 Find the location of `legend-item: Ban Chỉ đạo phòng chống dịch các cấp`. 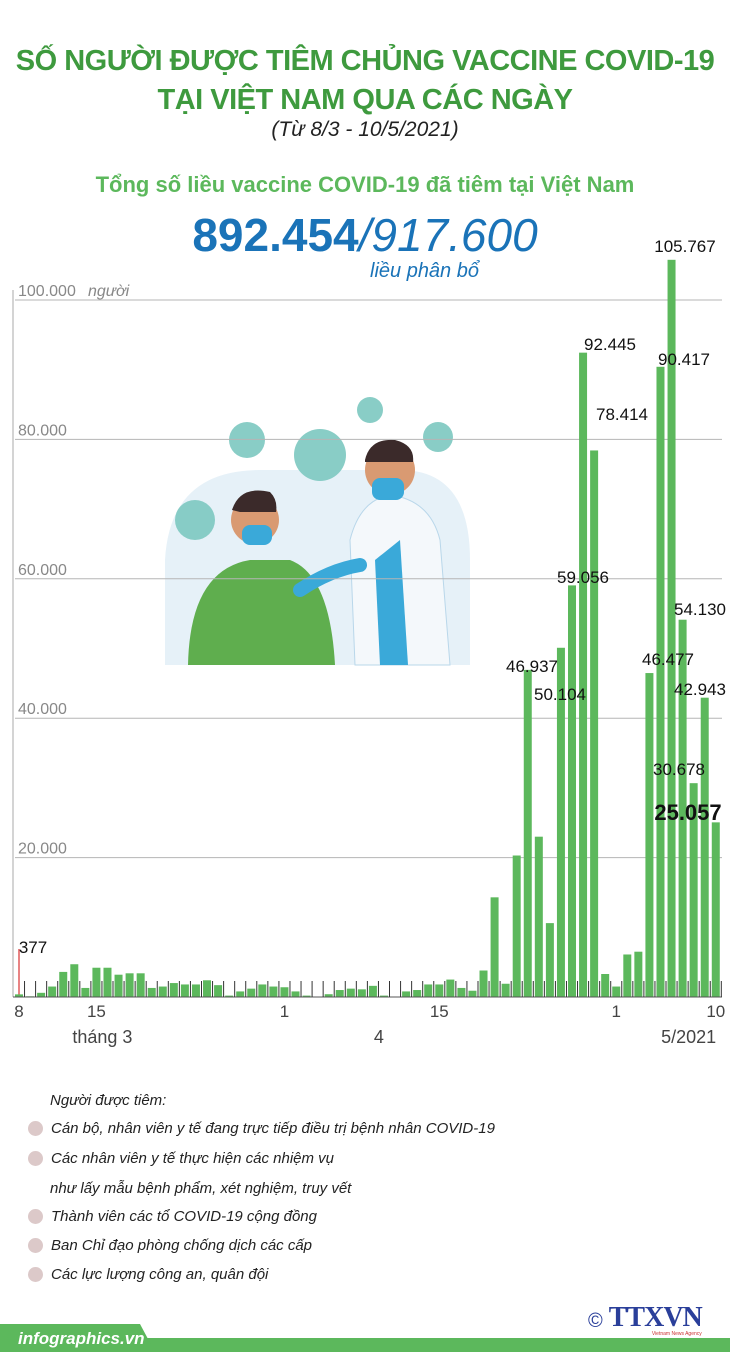

legend-item: Ban Chỉ đạo phòng chống dịch các cấp is located at coordinates (170, 1245).